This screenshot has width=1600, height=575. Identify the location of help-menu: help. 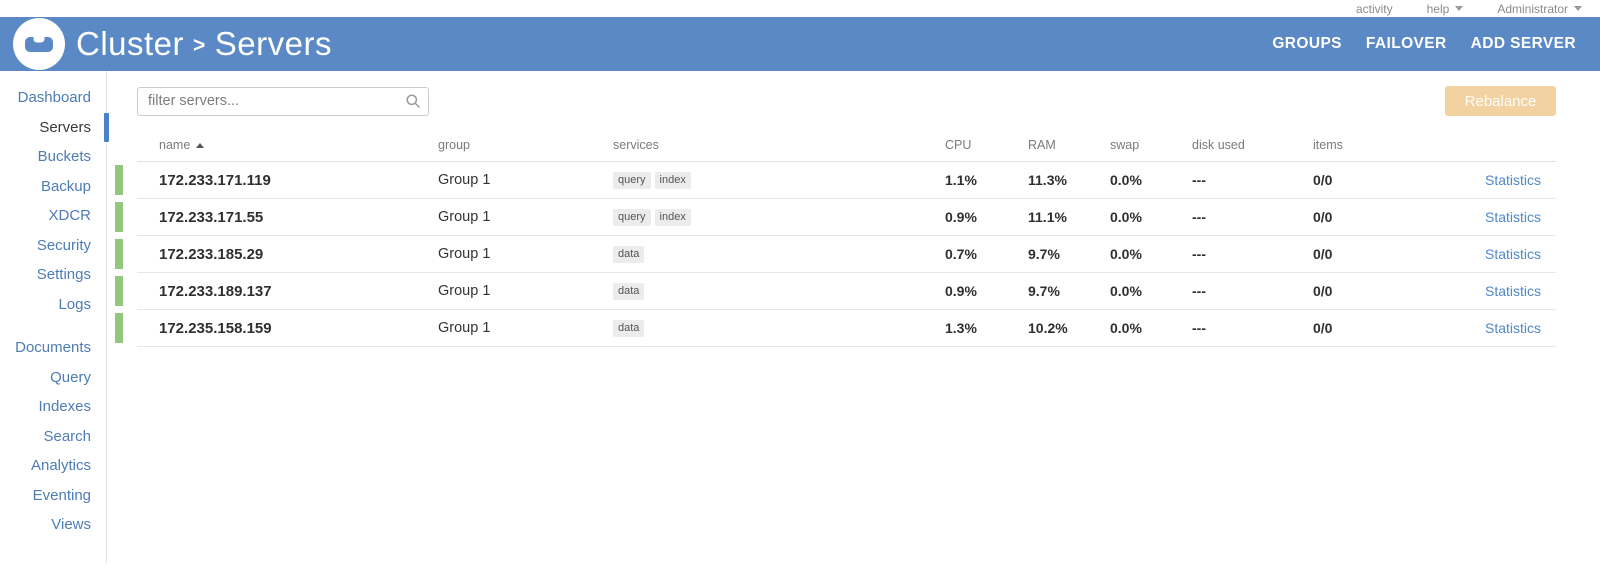
(1445, 9).